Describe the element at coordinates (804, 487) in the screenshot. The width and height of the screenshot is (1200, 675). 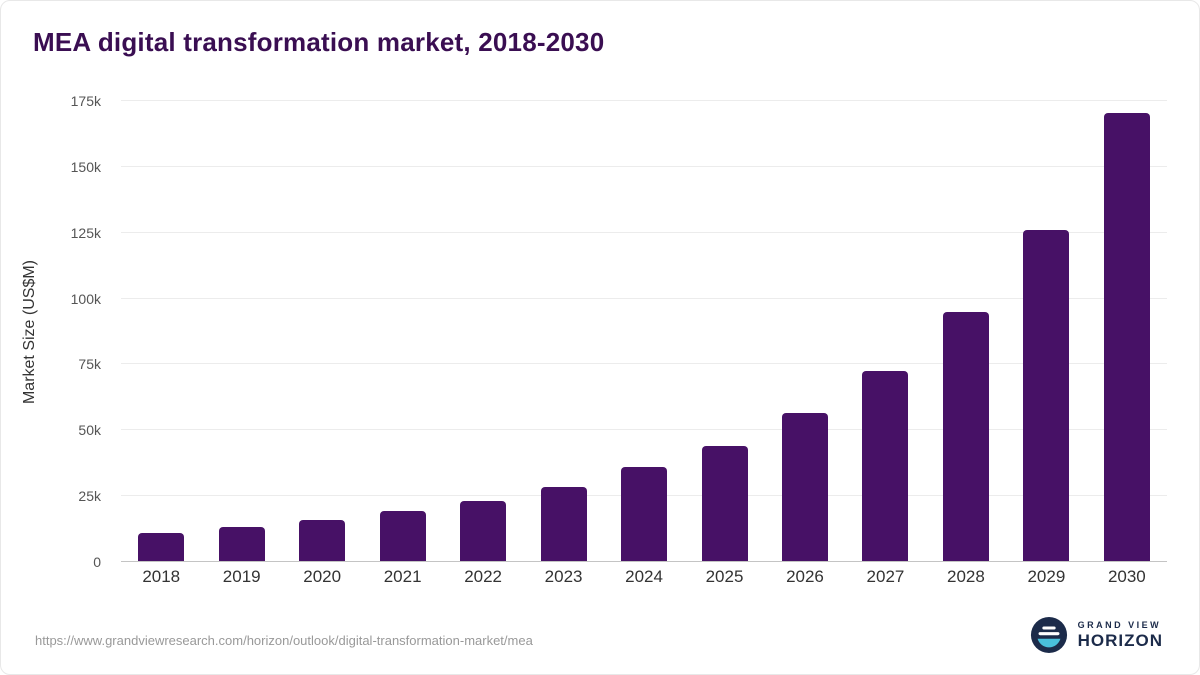
I see `bar-2026` at that location.